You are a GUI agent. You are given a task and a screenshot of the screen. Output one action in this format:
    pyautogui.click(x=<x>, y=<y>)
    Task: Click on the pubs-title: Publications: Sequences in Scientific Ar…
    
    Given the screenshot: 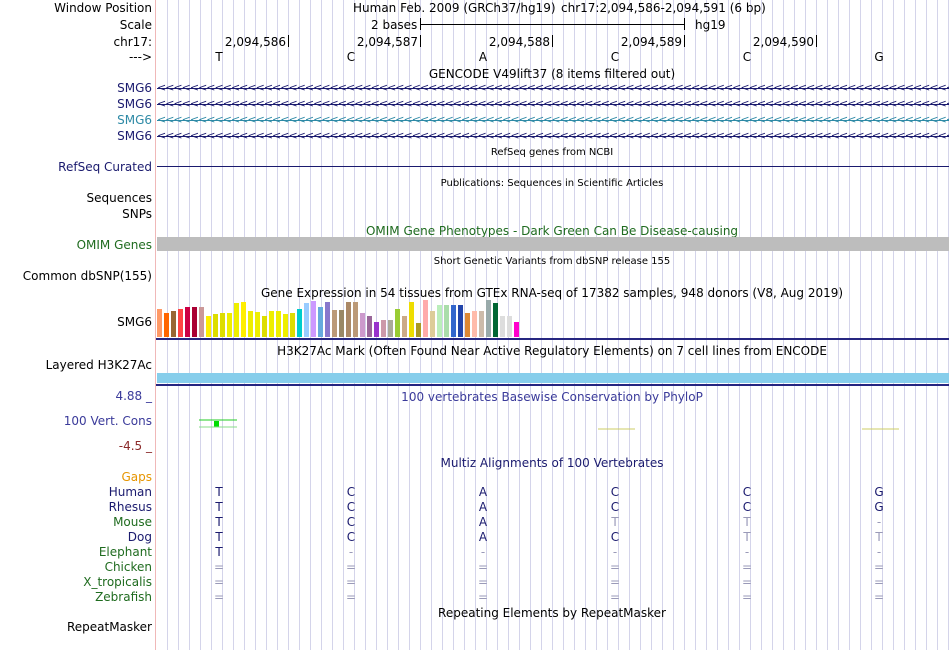 What is the action you would take?
    pyautogui.click(x=552, y=183)
    